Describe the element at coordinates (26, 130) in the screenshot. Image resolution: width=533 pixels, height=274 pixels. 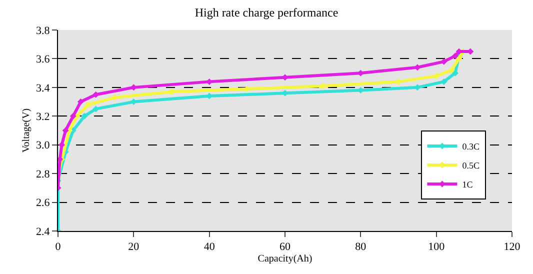
I see `y-axis-title: Voltage(V)` at that location.